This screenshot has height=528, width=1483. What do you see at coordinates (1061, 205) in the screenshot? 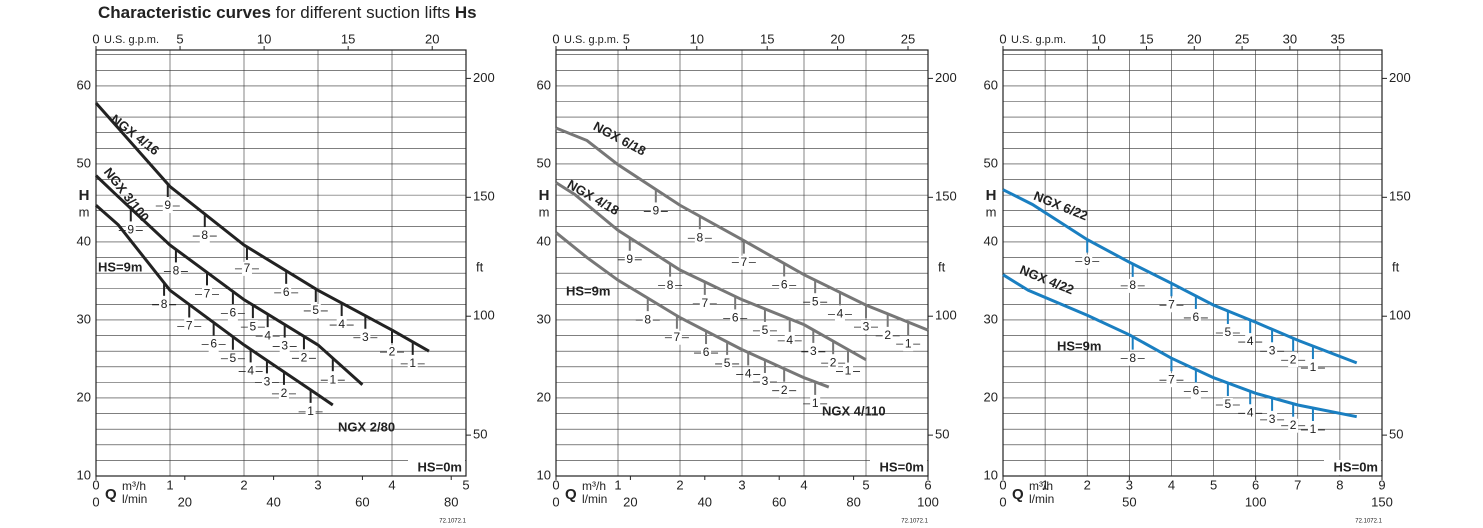
I see `curve-label: NGX 6/22` at bounding box center [1061, 205].